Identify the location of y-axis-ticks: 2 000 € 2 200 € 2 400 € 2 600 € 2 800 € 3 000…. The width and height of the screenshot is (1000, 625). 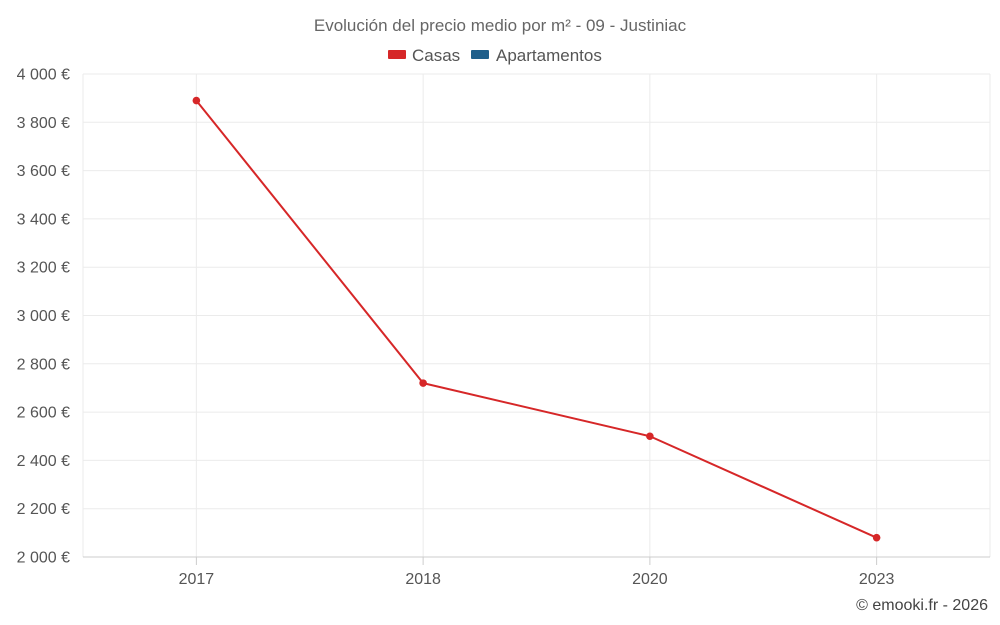
(43, 317).